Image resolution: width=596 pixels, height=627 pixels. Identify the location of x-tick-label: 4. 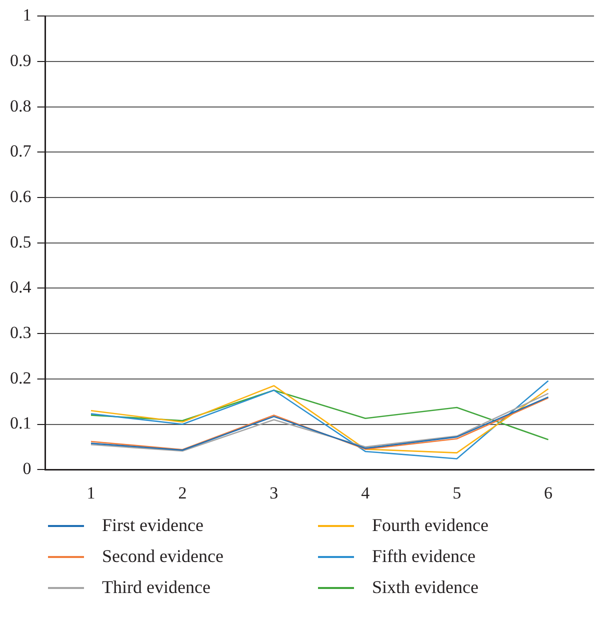
(365, 492).